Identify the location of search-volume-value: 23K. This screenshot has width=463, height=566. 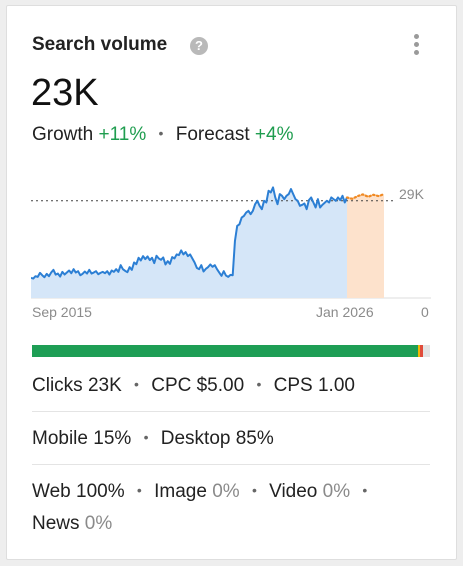
(65, 93).